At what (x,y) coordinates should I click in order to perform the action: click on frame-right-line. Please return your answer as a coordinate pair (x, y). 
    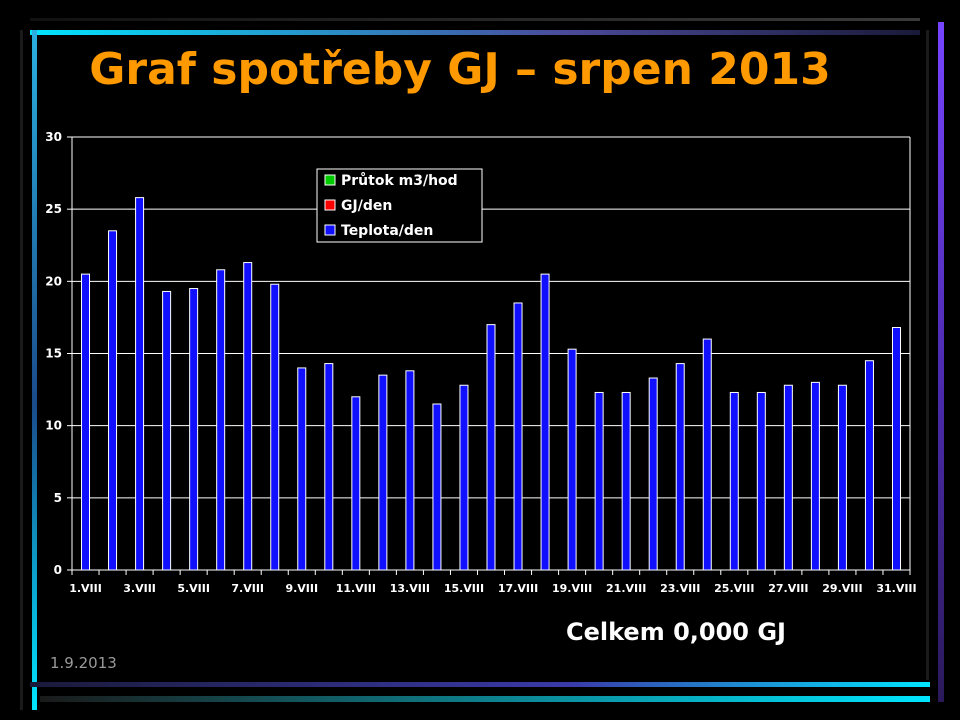
    Looking at the image, I should click on (927, 355).